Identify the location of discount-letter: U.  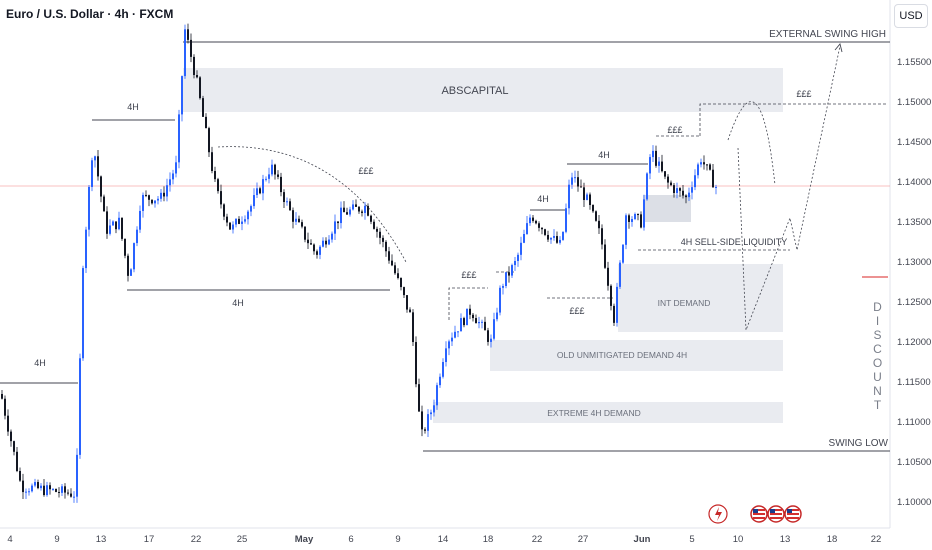
(878, 377).